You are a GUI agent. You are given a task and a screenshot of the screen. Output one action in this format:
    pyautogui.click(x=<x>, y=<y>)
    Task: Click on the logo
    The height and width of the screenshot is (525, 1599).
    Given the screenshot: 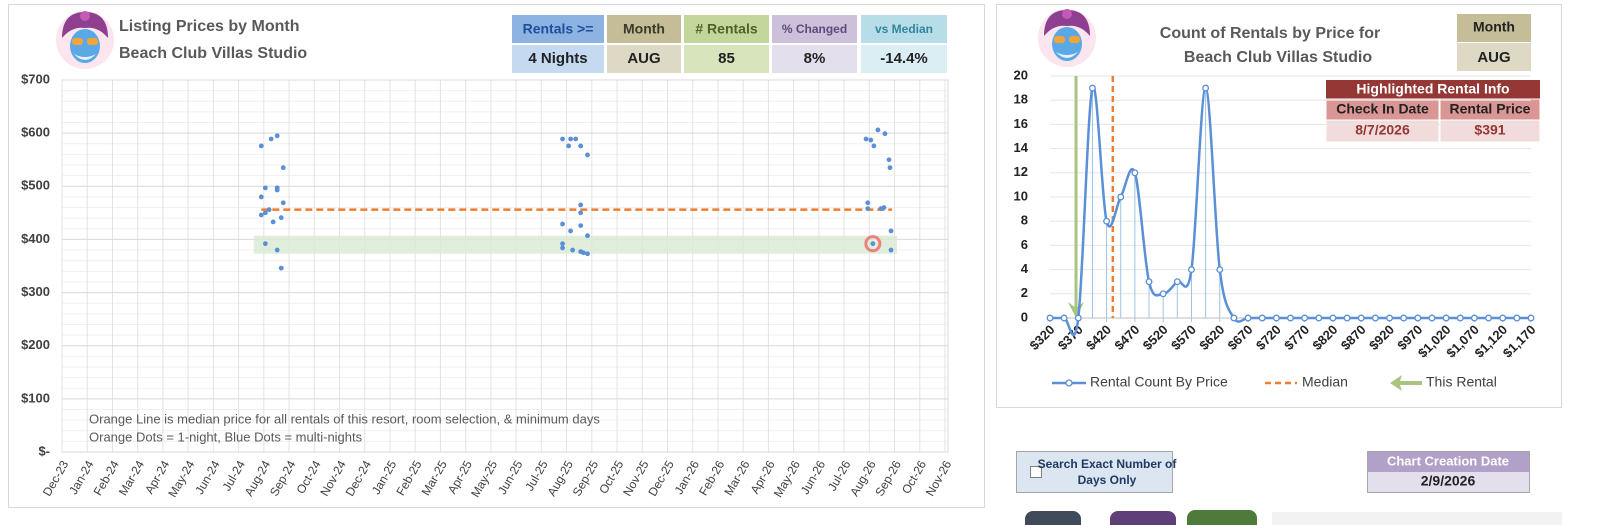 What is the action you would take?
    pyautogui.click(x=1067, y=38)
    